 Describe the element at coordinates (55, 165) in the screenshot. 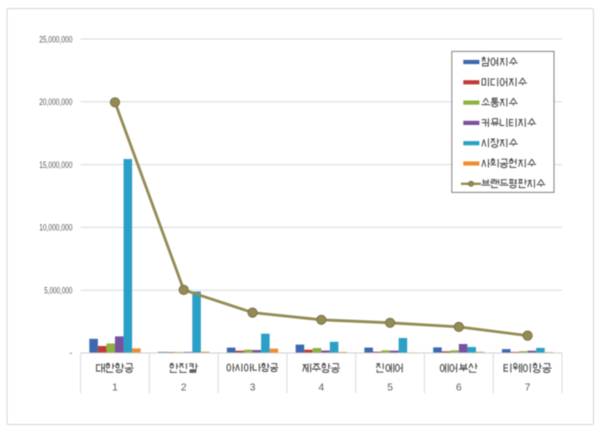

I see `svg-text: 15,000,000` at that location.